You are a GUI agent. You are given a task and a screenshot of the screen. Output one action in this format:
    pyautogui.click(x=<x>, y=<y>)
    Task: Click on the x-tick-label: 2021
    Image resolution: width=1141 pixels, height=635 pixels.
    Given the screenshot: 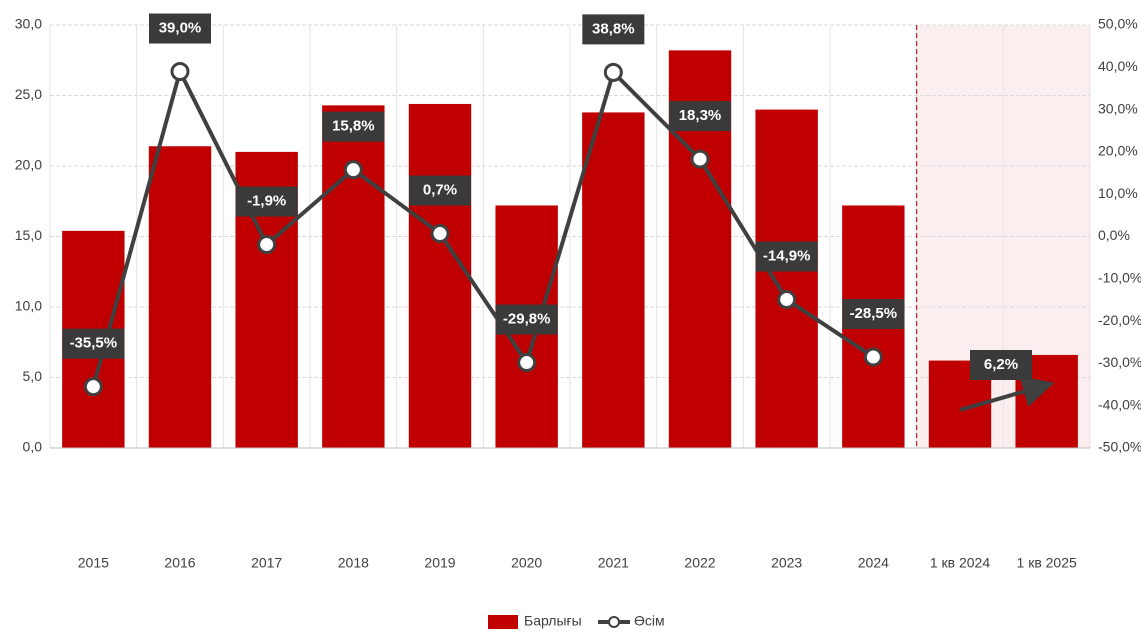 What is the action you would take?
    pyautogui.click(x=613, y=563)
    